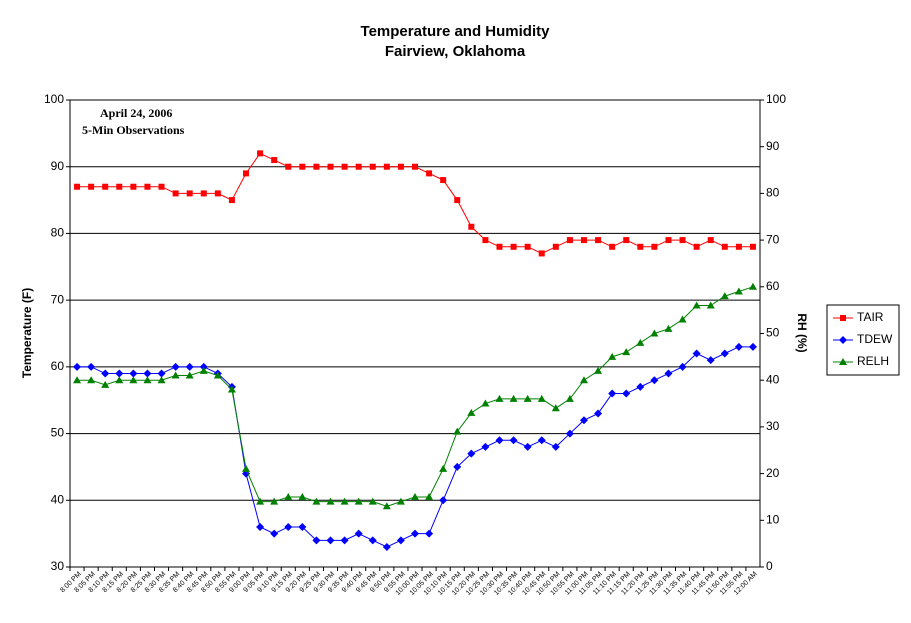  I want to click on y2-tick-label: 40, so click(773, 379).